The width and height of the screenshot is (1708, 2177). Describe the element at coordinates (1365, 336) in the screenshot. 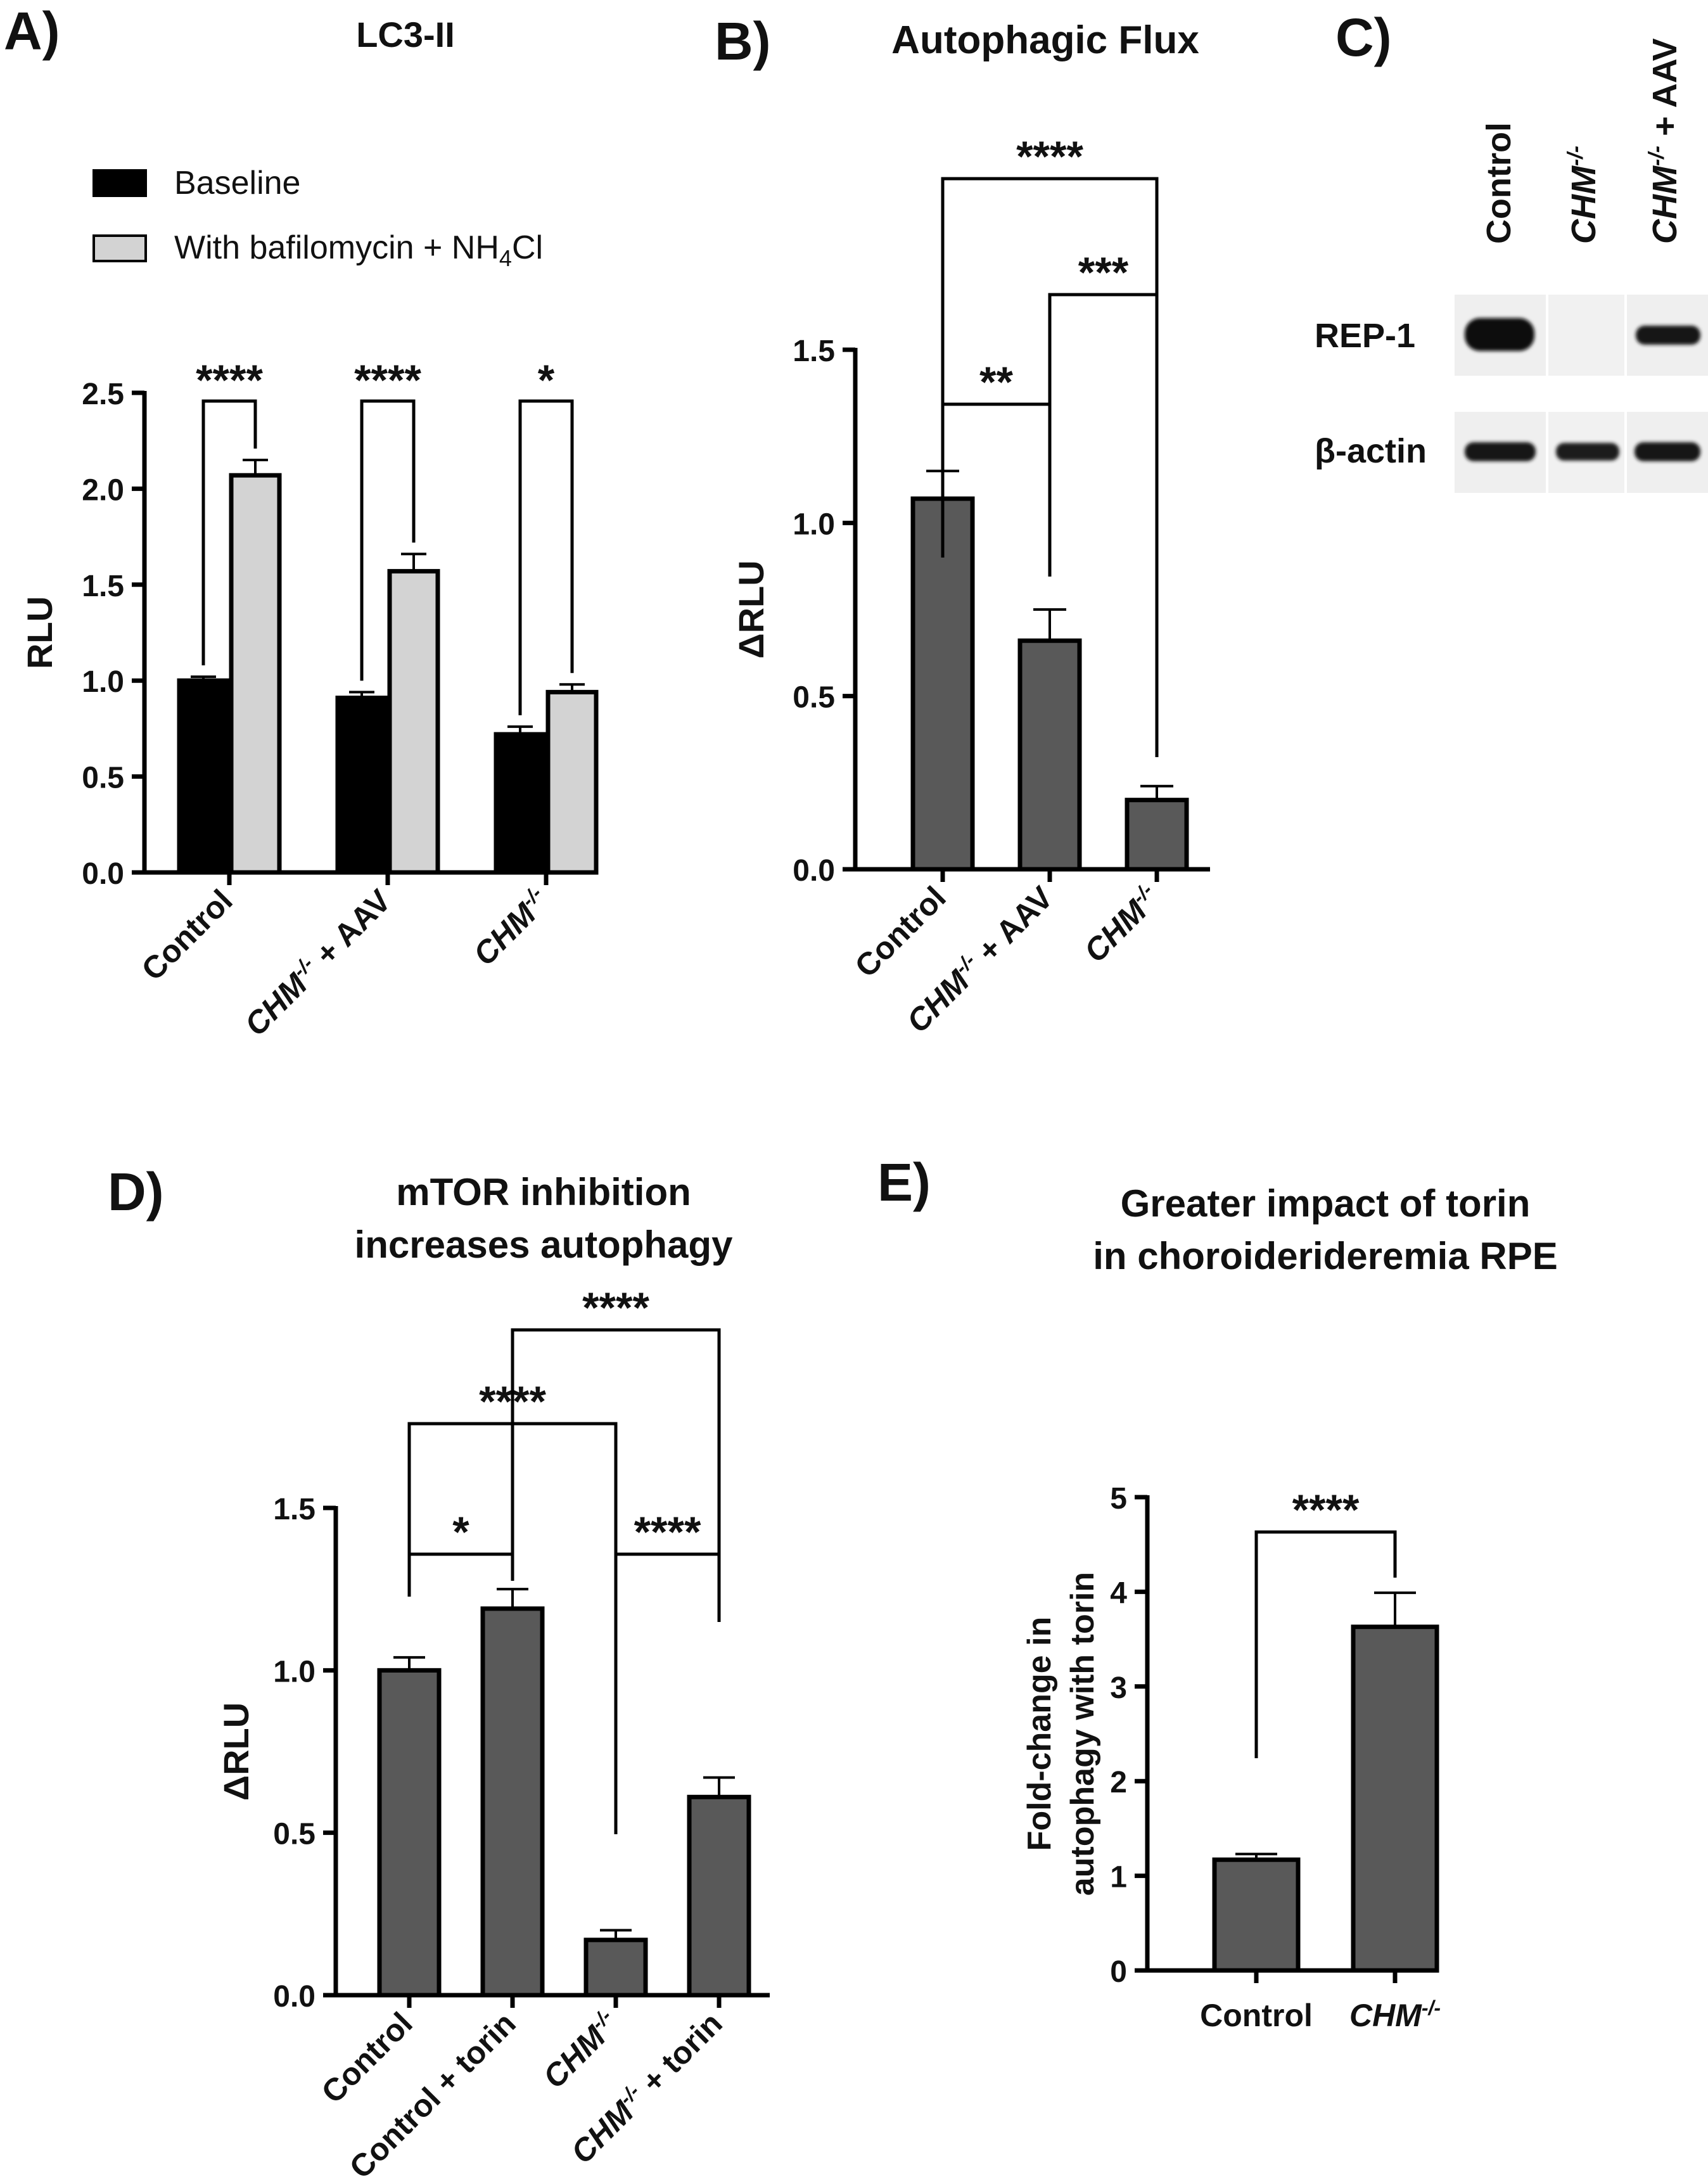

I see `blot-row-label-rep1: REP-1` at that location.